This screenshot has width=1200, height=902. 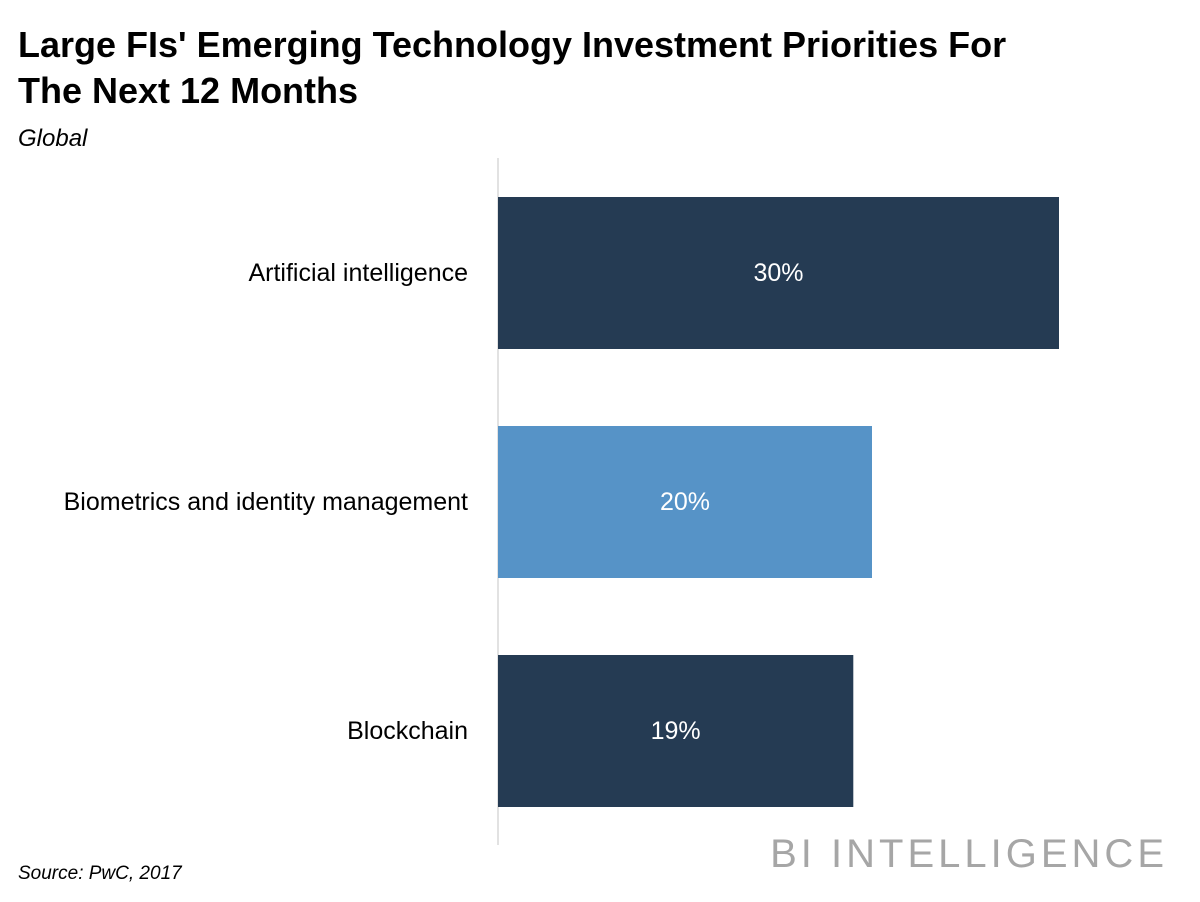 What do you see at coordinates (100, 873) in the screenshot?
I see `source-note: Source: PwC, 2017` at bounding box center [100, 873].